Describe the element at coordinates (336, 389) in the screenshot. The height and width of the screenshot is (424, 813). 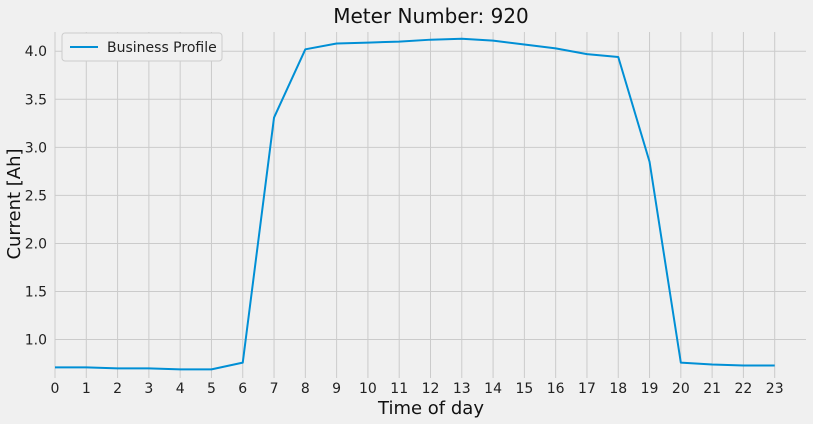
I see `x-tick-label: 9` at that location.